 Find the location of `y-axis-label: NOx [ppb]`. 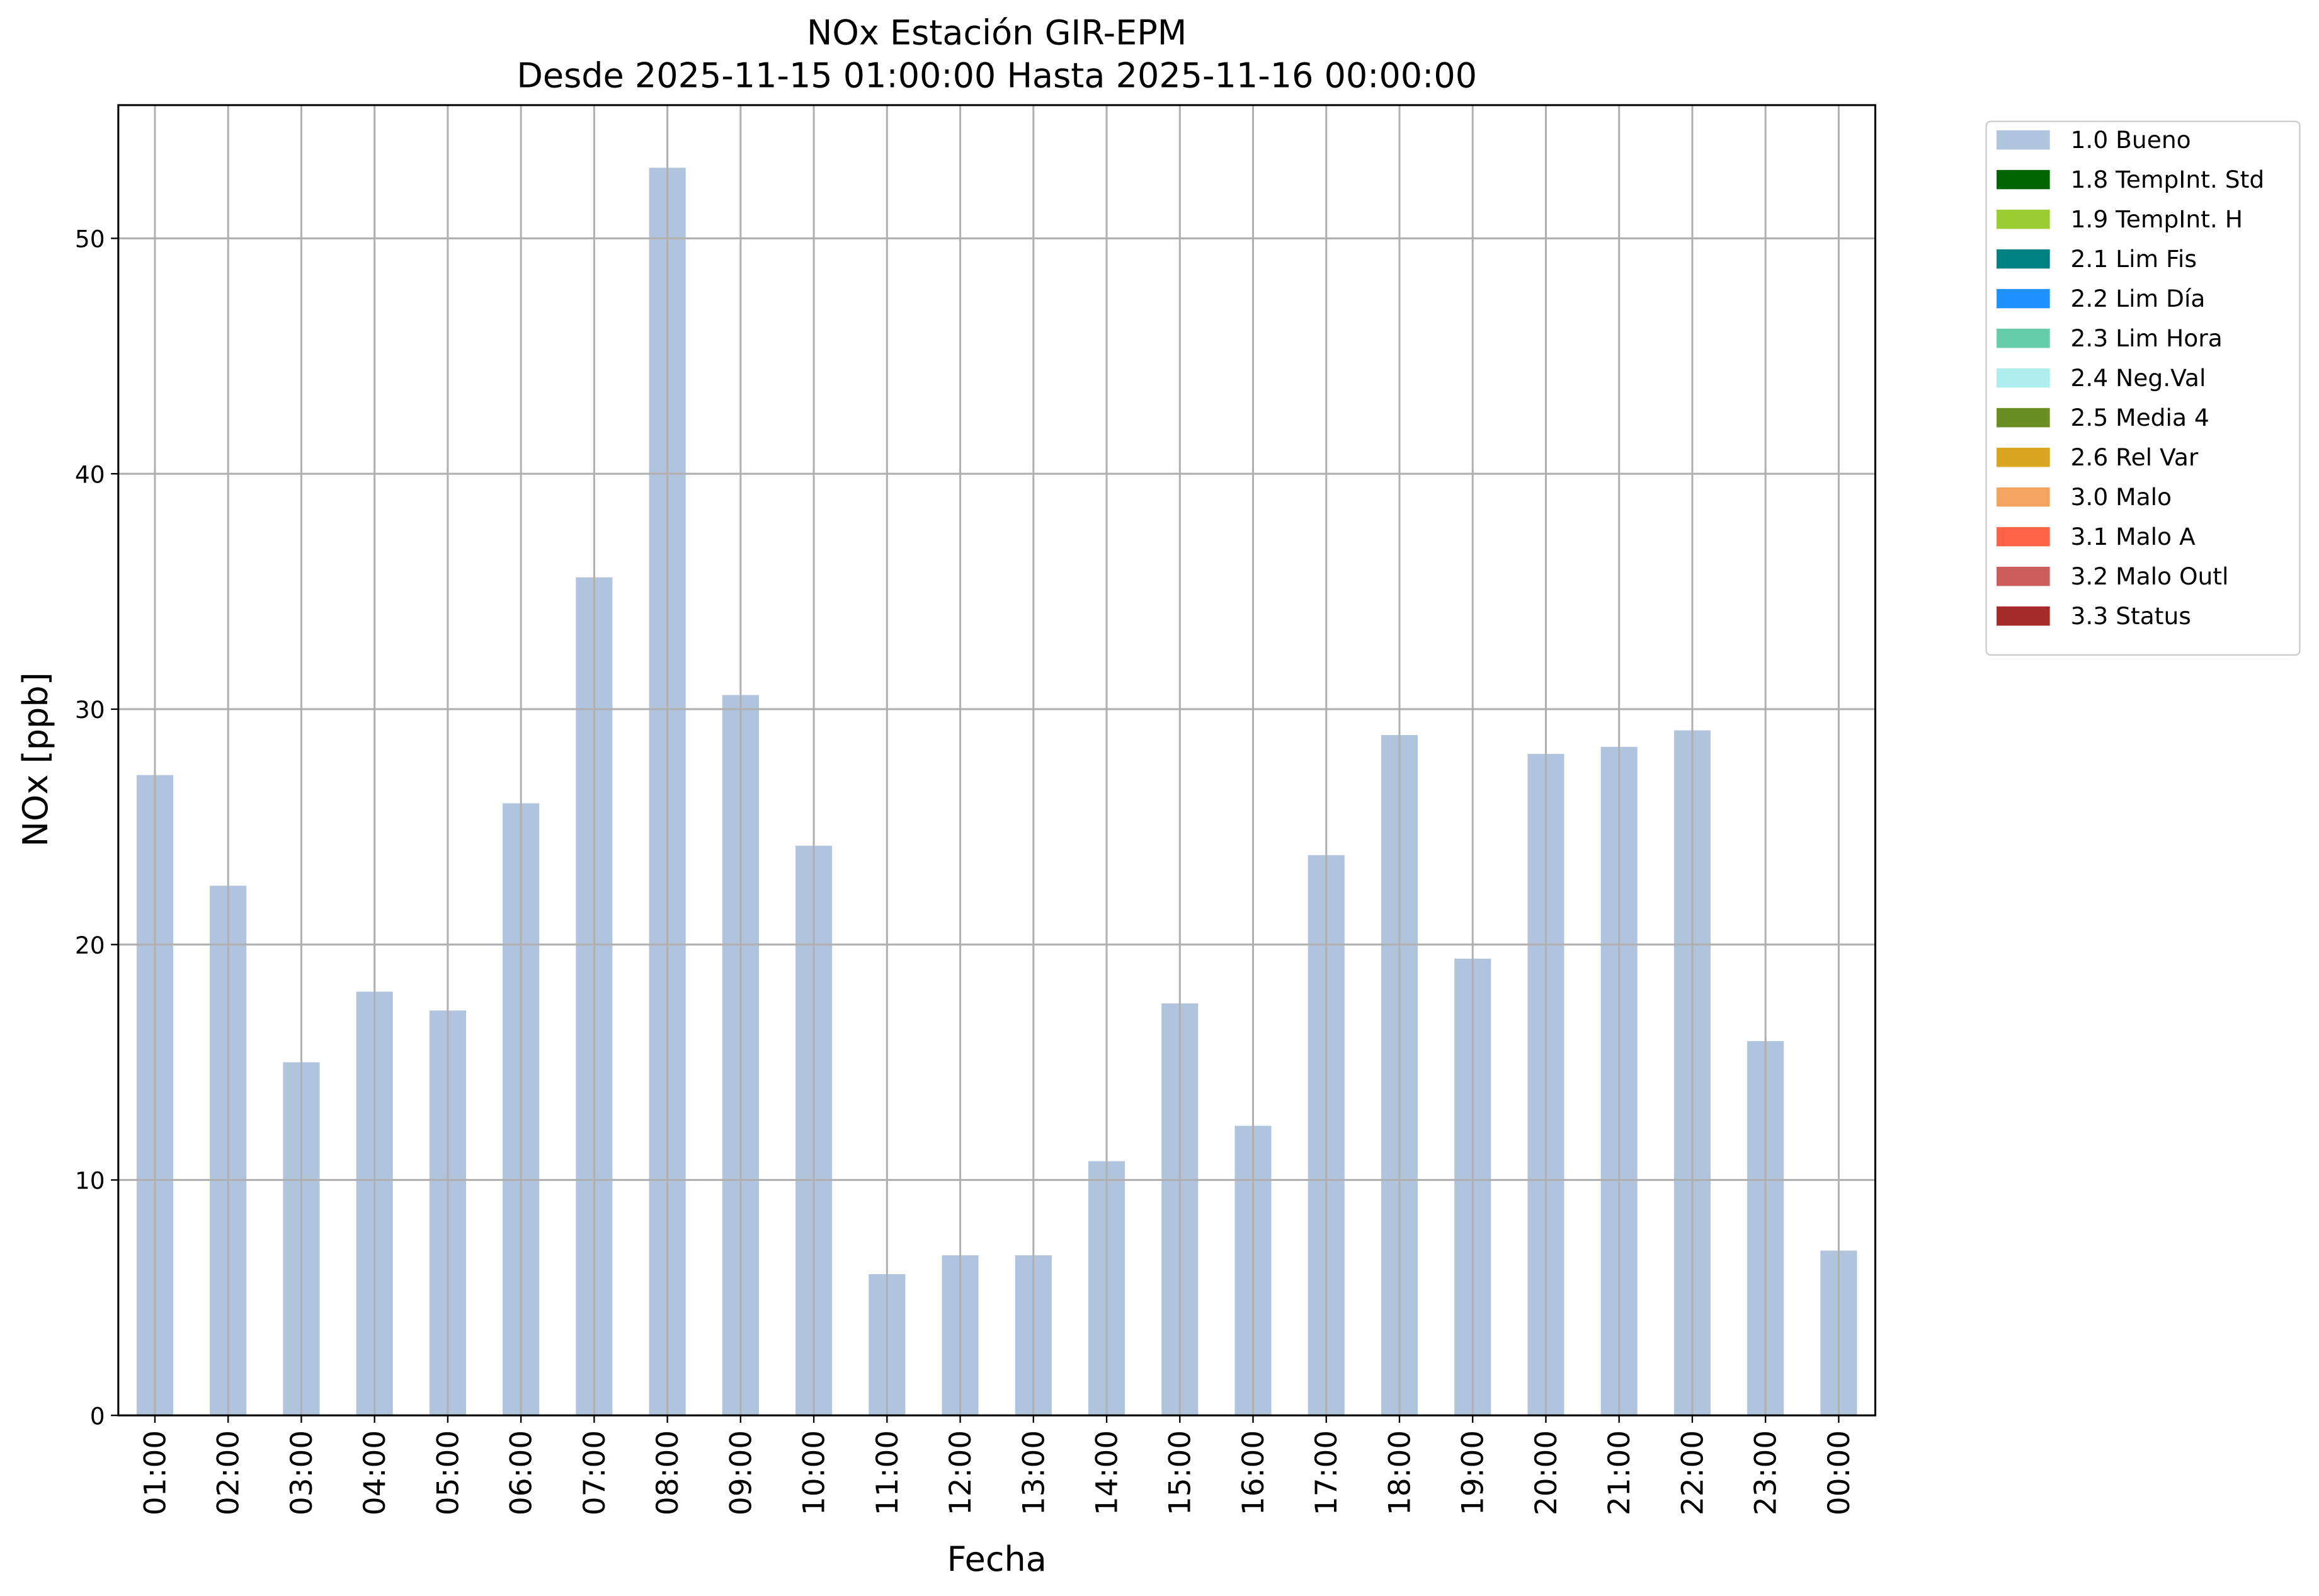

y-axis-label: NOx [ppb] is located at coordinates (35, 759).